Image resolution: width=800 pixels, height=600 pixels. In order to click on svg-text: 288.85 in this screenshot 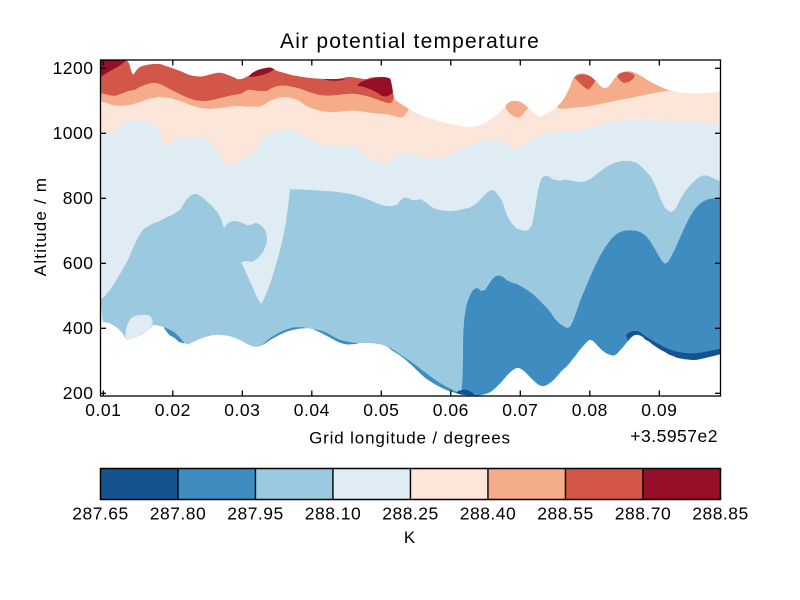, I will do `click(720, 514)`.